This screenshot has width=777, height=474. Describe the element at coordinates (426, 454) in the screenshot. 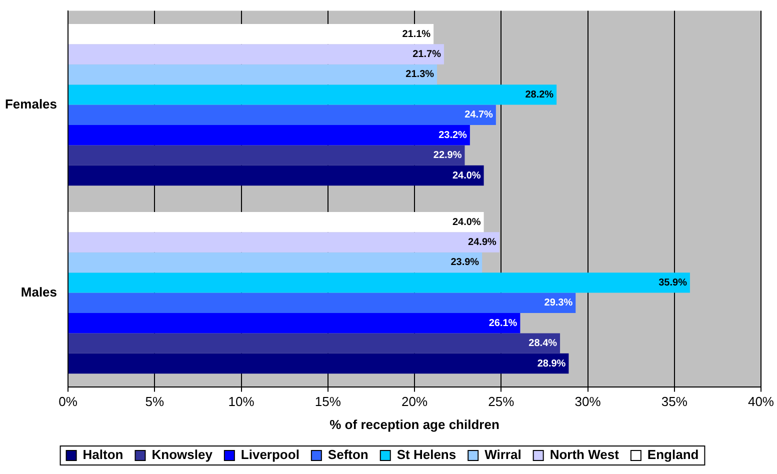

I see `legend-label: St Helens` at that location.